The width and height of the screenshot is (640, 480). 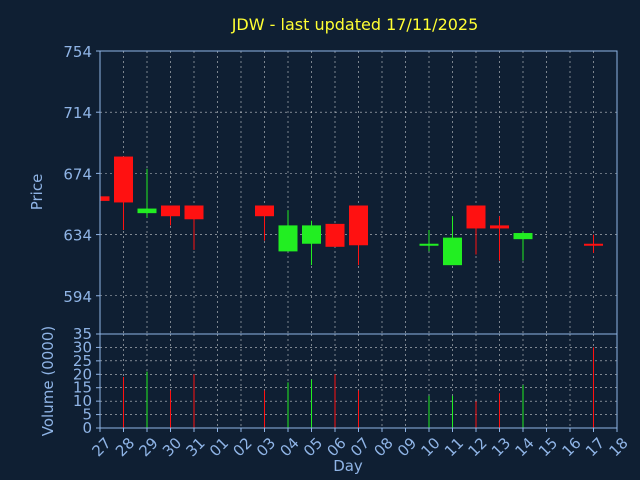 I want to click on x-tick-label: 11, so click(x=454, y=447).